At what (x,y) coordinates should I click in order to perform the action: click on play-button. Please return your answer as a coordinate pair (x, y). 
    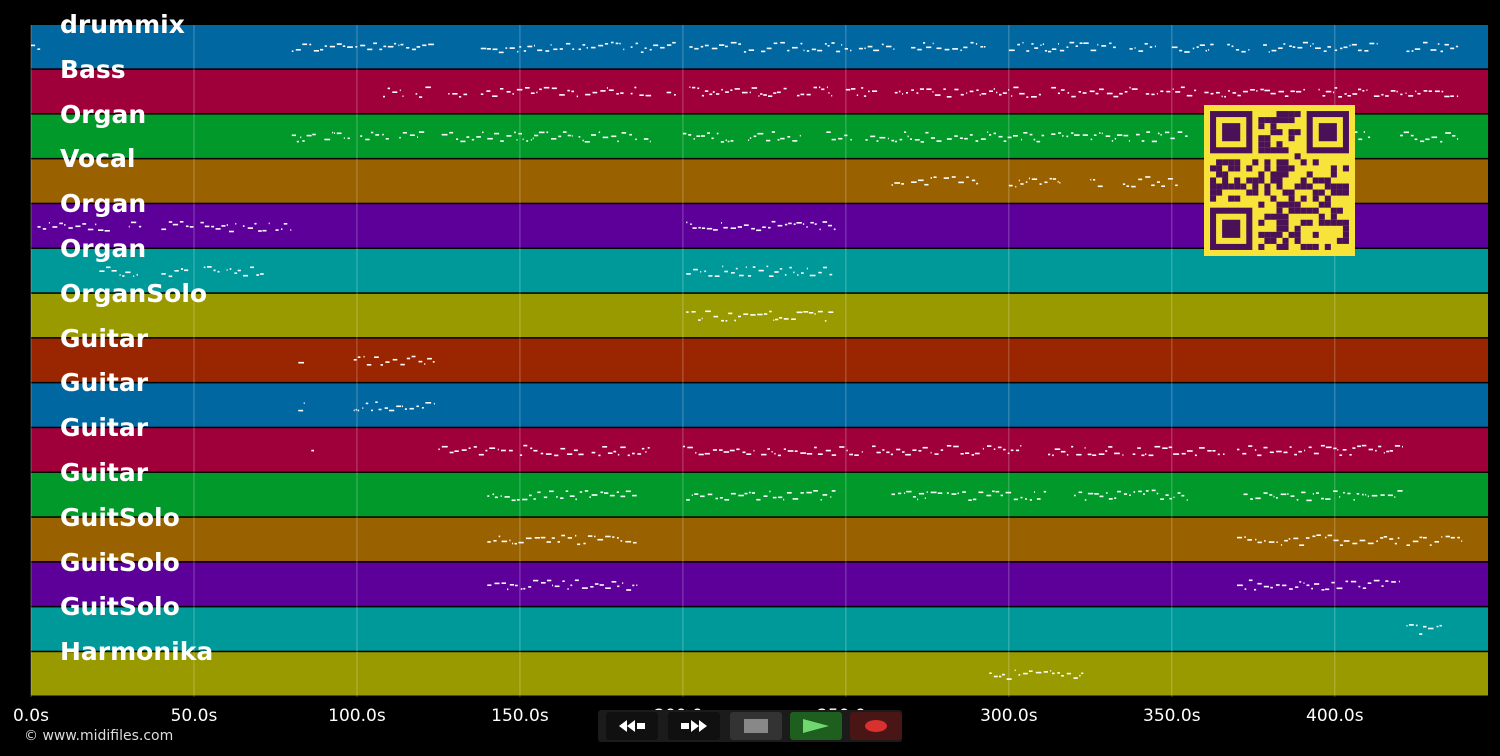
    Looking at the image, I should click on (816, 726).